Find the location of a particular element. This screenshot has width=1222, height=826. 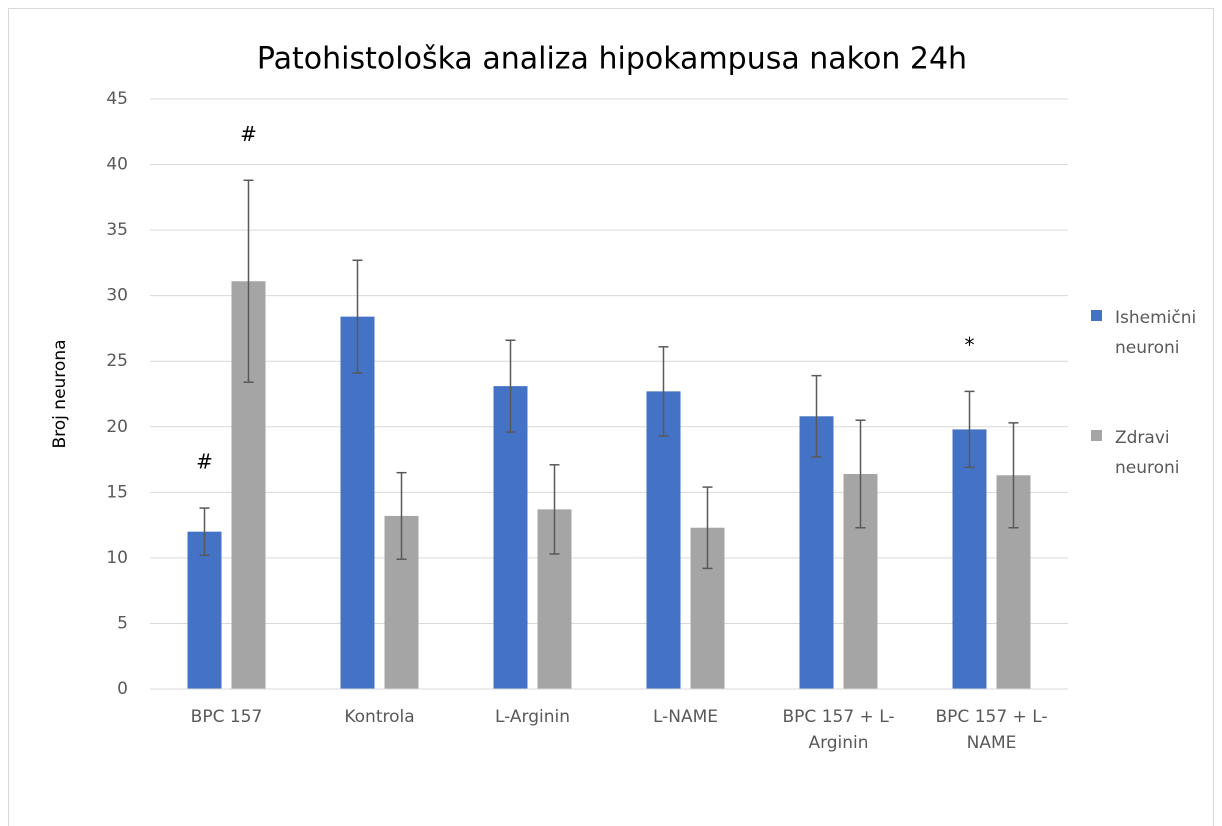

x-tick-label: L-Arginin is located at coordinates (532, 717).